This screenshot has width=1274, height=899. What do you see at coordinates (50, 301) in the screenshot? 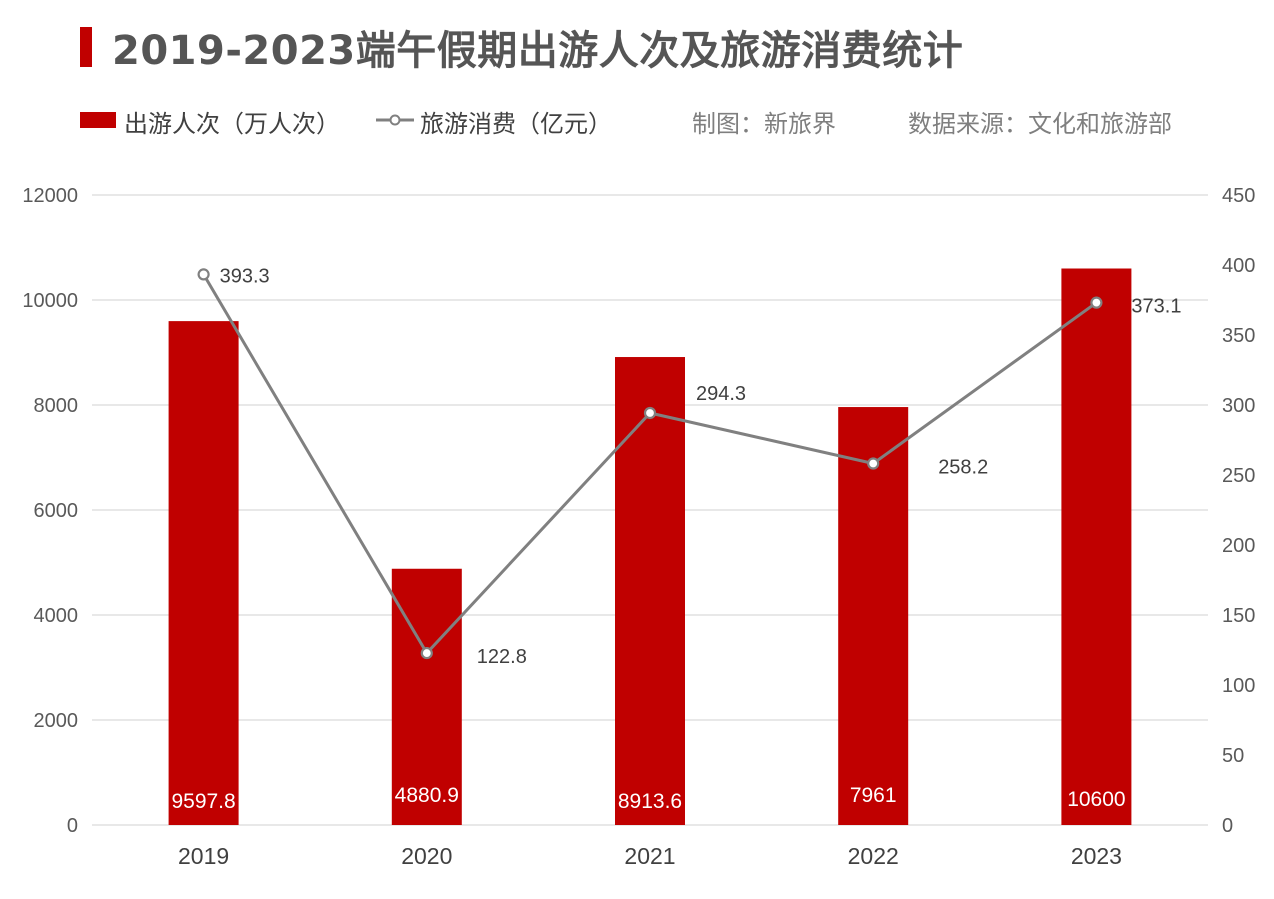
I see `y-left-tick-label: 10000` at bounding box center [50, 301].